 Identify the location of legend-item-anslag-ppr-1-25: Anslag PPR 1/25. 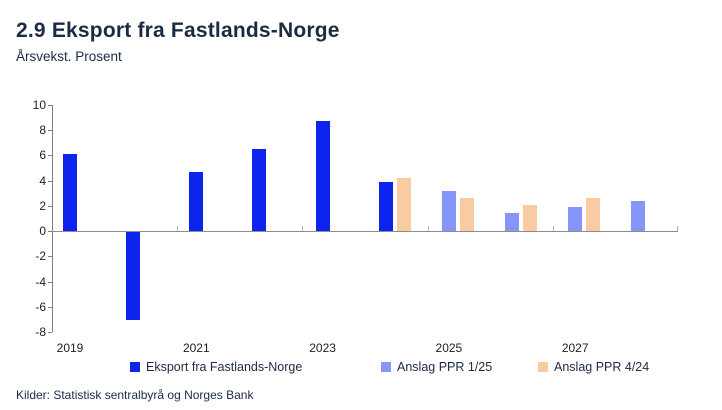
(436, 367).